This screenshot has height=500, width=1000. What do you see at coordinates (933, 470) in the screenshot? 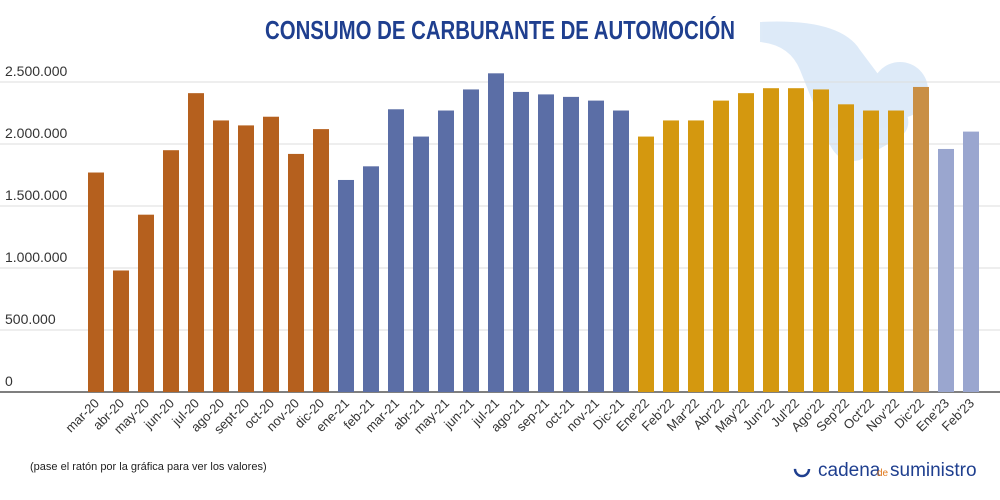
I see `brand-word: suministro` at bounding box center [933, 470].